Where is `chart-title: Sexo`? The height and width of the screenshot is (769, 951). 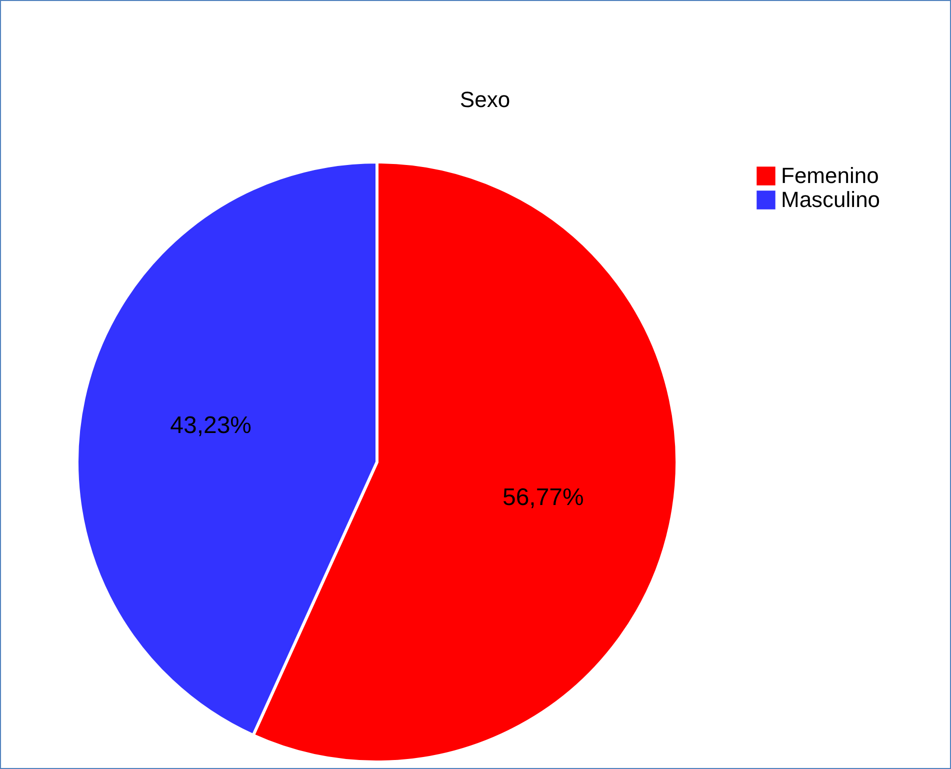 chart-title: Sexo is located at coordinates (485, 99).